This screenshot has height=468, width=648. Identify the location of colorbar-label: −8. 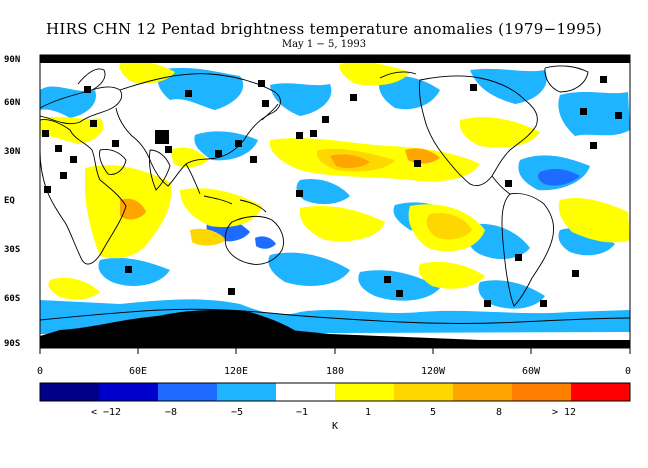
(171, 412).